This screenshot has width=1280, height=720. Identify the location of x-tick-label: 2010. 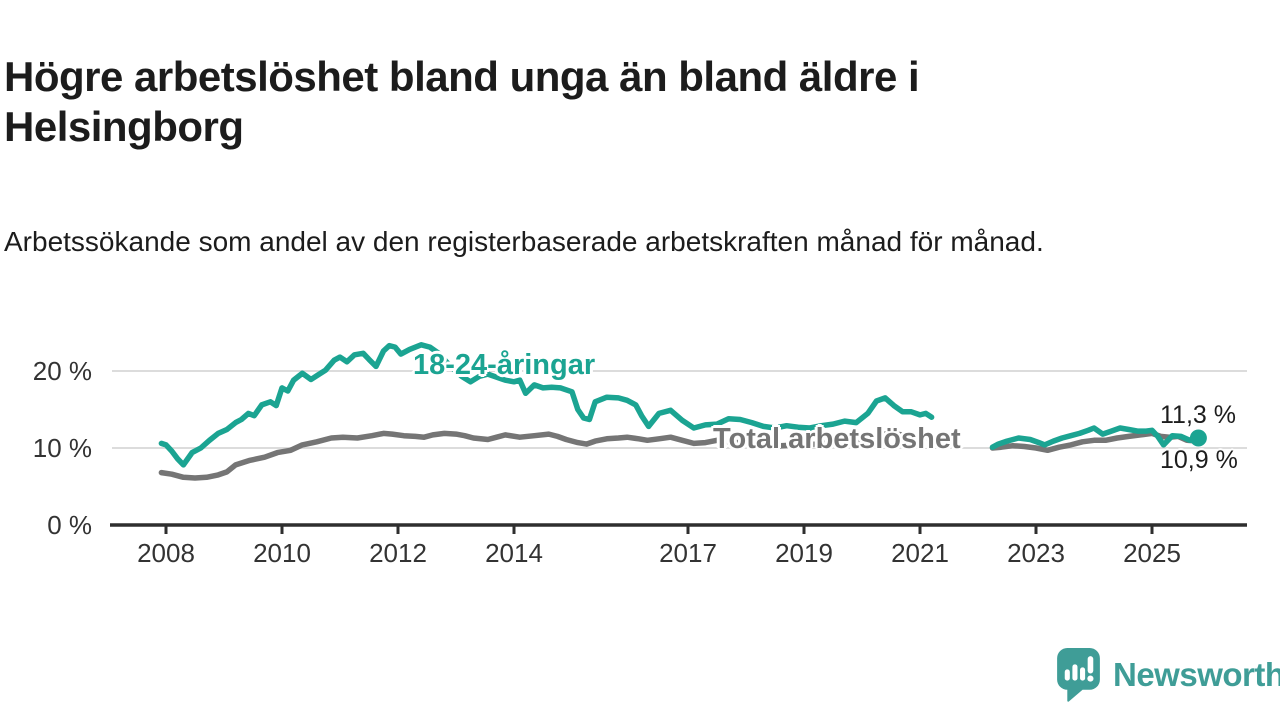
(282, 553).